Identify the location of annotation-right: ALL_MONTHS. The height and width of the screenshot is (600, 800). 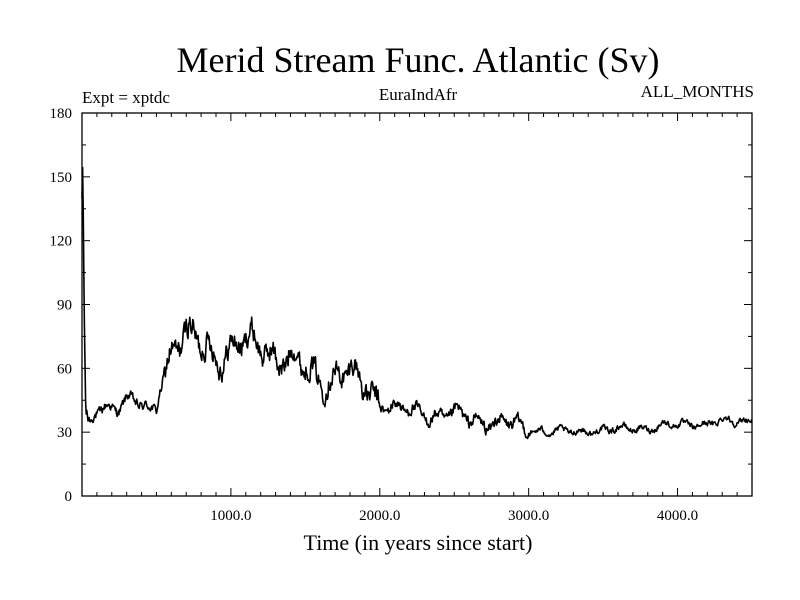
(697, 91).